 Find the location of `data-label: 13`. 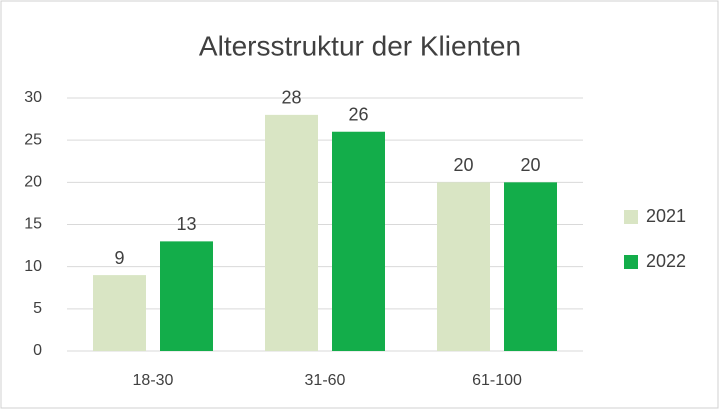

data-label: 13 is located at coordinates (186, 224).